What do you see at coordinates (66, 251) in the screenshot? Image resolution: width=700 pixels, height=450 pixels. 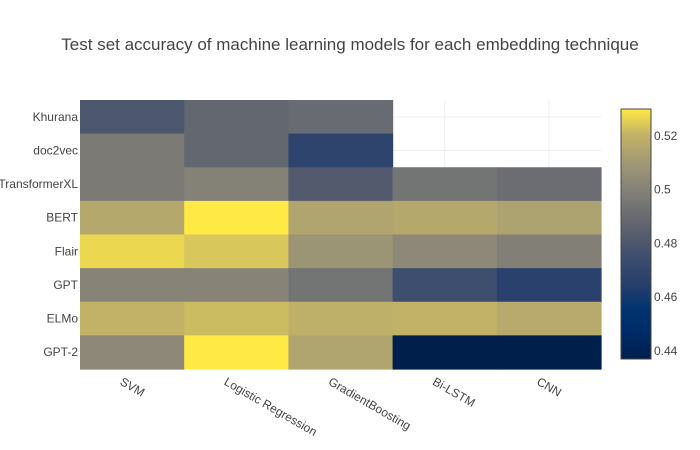 I see `y-tick-label: Flair` at bounding box center [66, 251].